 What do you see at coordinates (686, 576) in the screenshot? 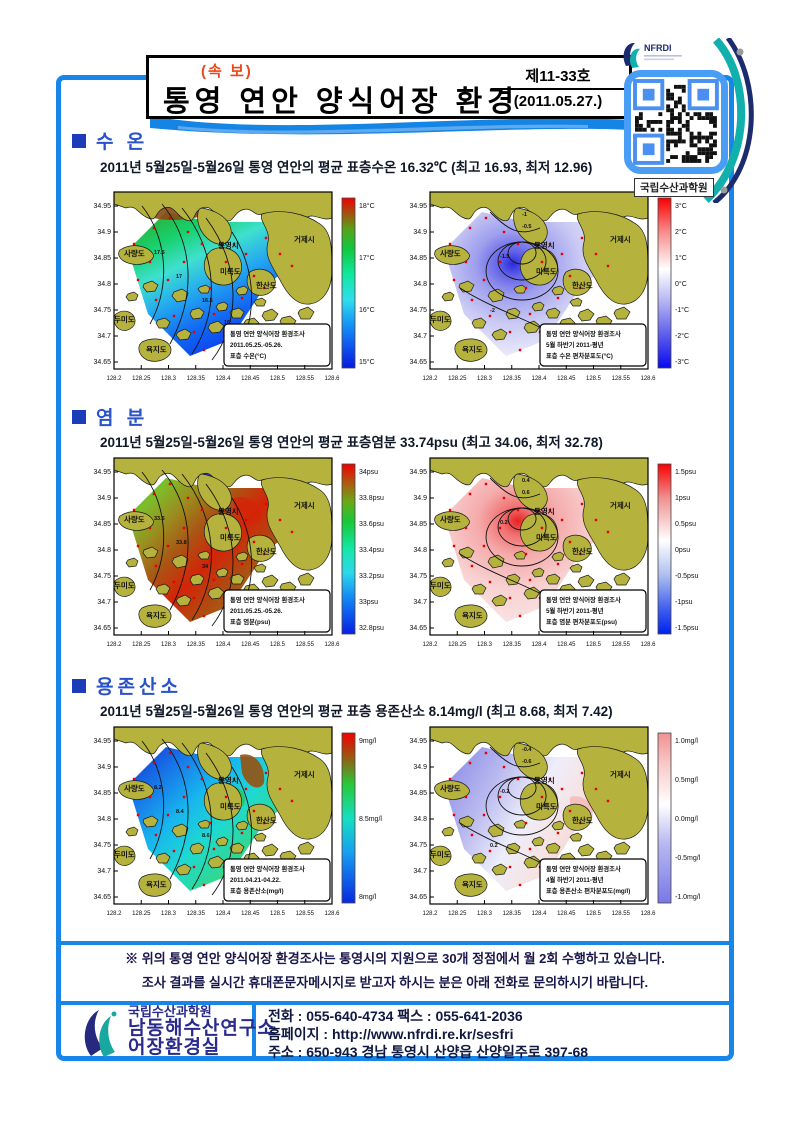
I see `svg-text: -0.5psu` at bounding box center [686, 576].